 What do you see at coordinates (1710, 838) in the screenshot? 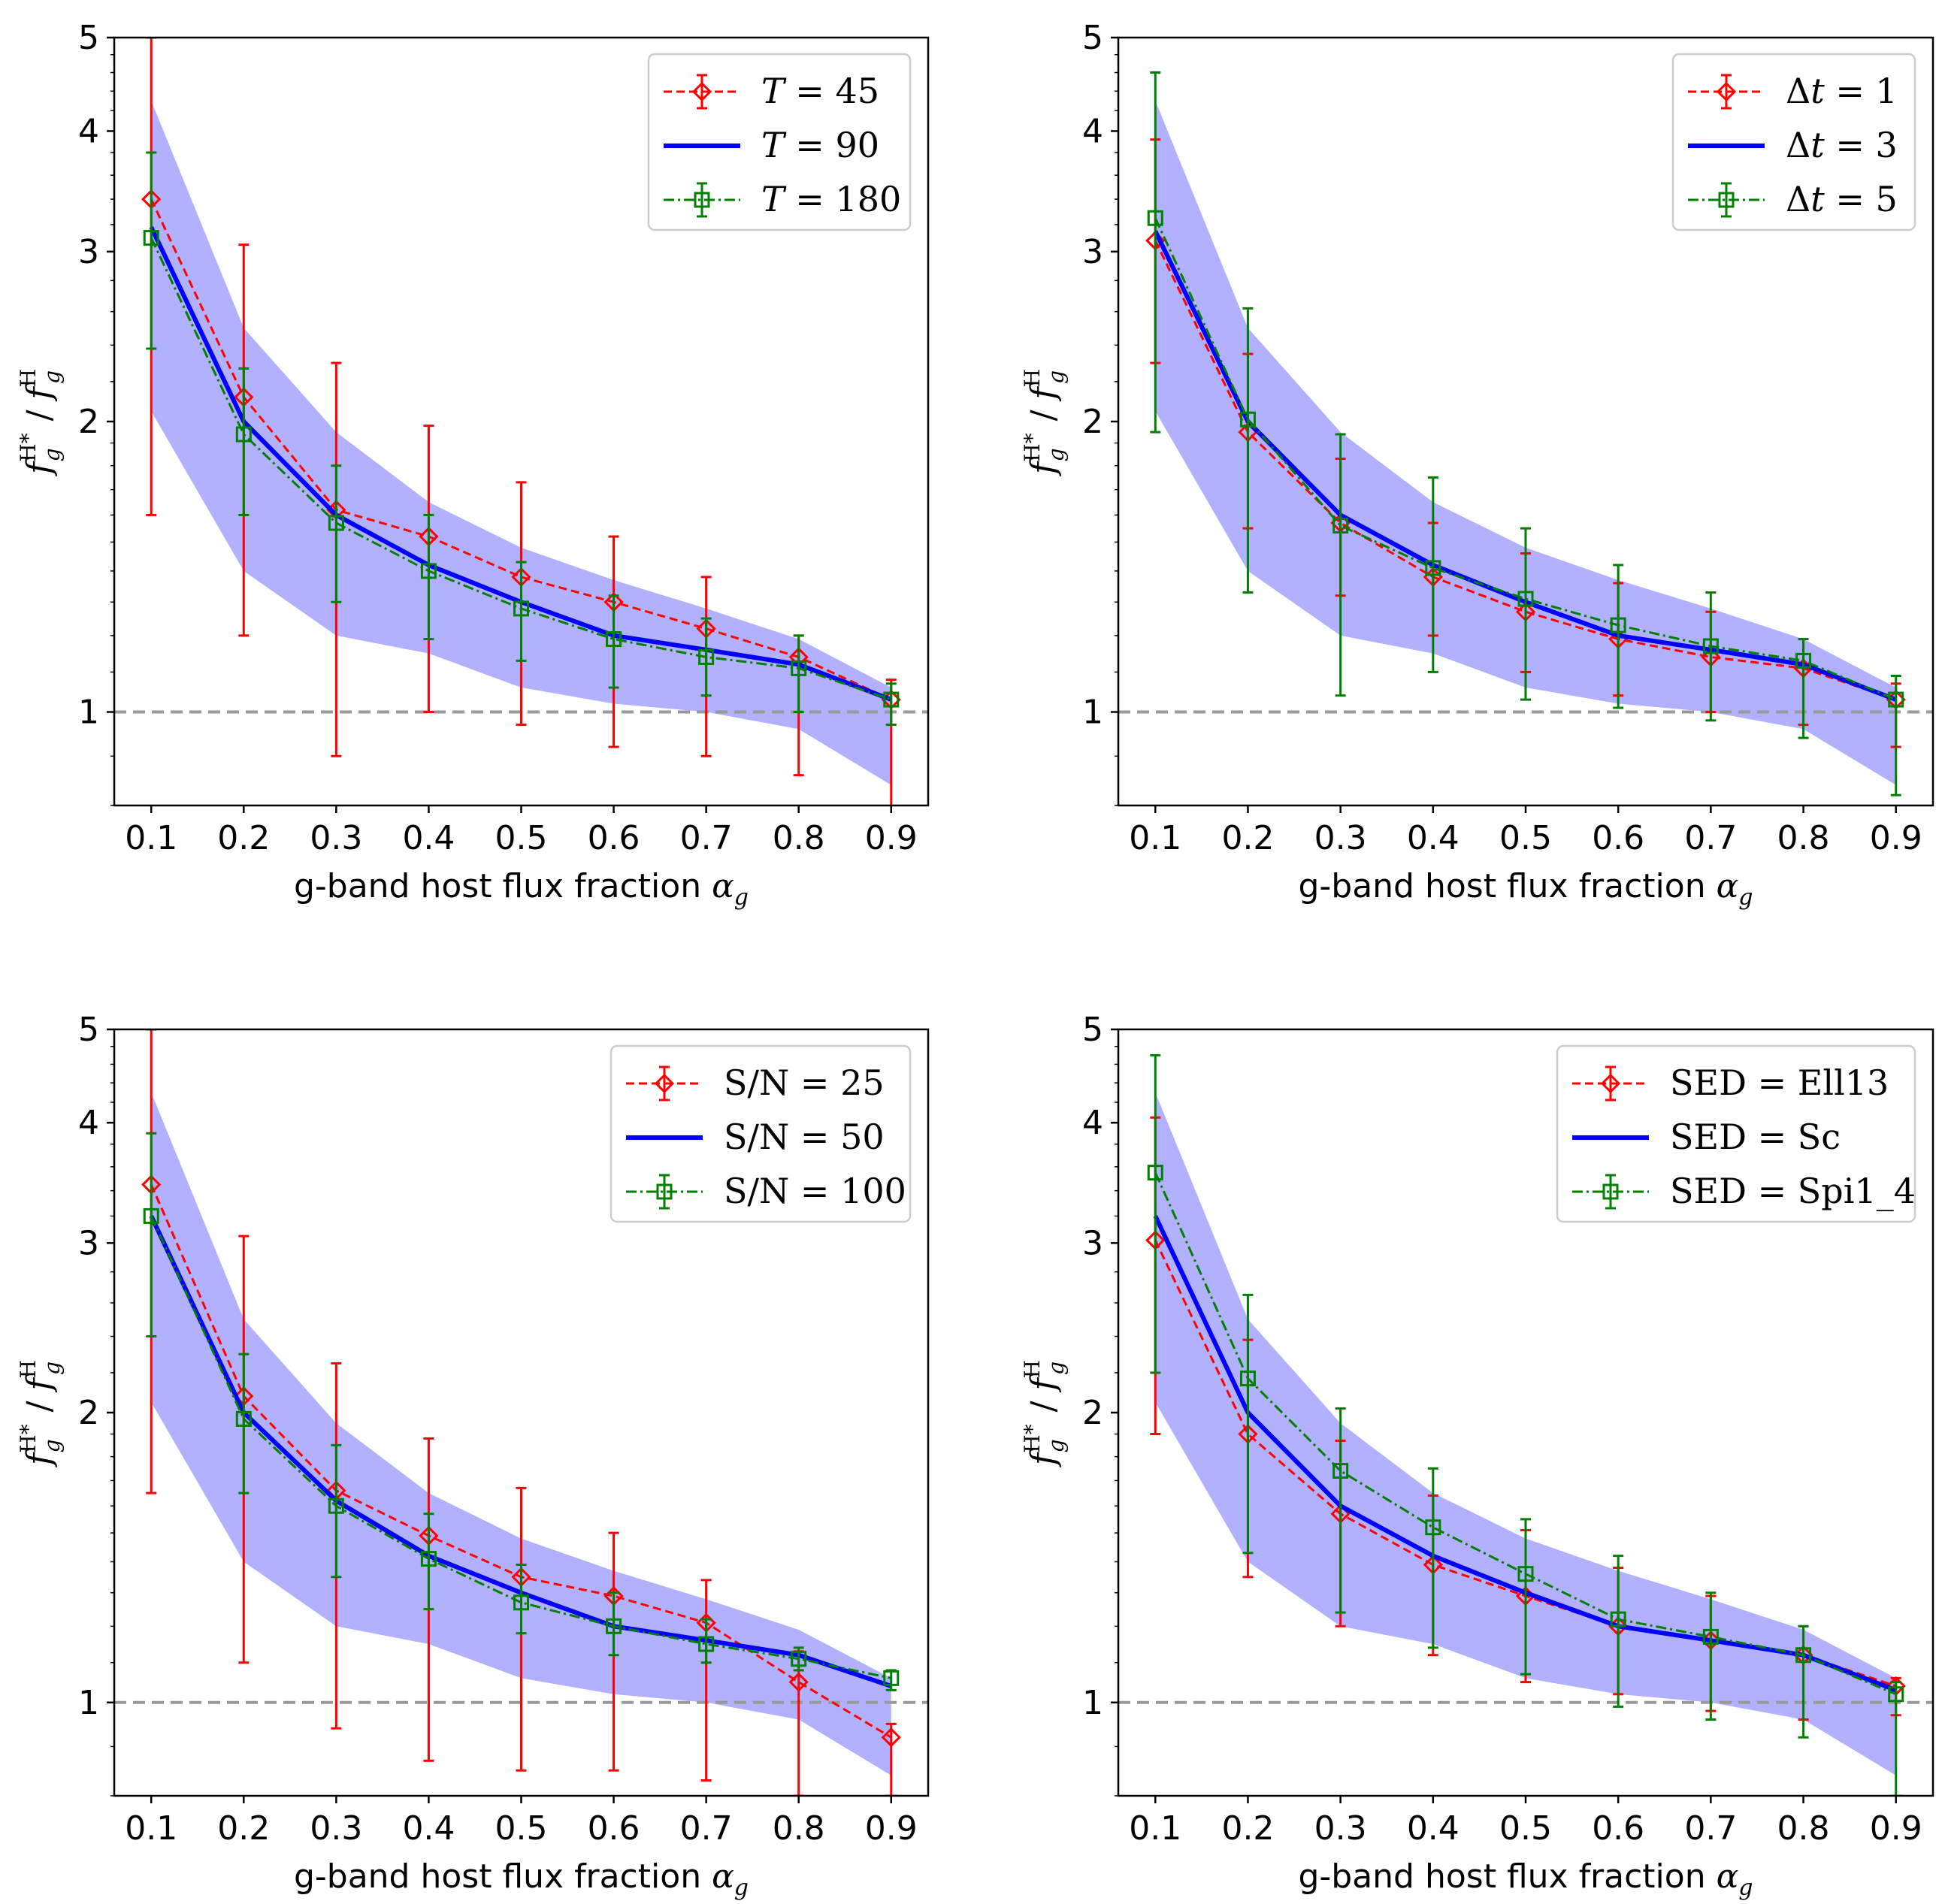
I see `x-tick-label: 0.7` at bounding box center [1710, 838].